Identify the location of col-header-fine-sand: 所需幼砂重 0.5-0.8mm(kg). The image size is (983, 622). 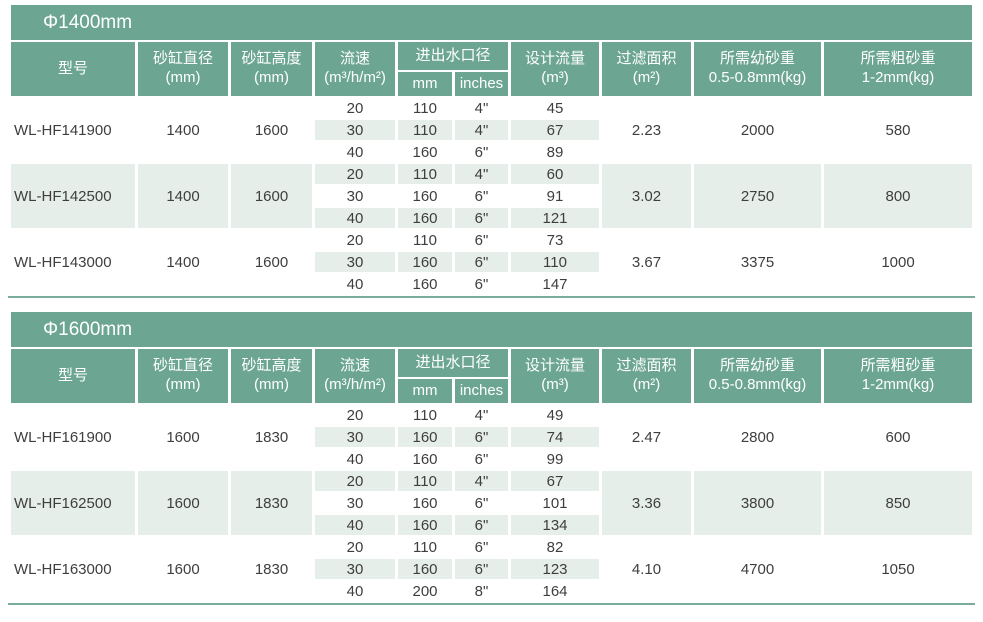
(757, 376).